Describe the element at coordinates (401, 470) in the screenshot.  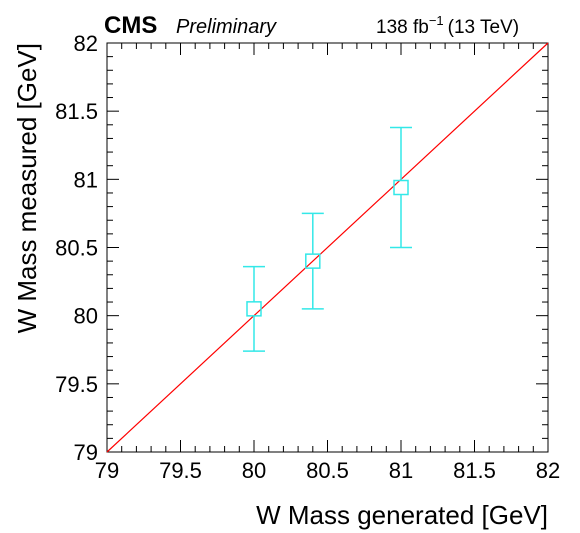
I see `x-tick-label: 81` at that location.